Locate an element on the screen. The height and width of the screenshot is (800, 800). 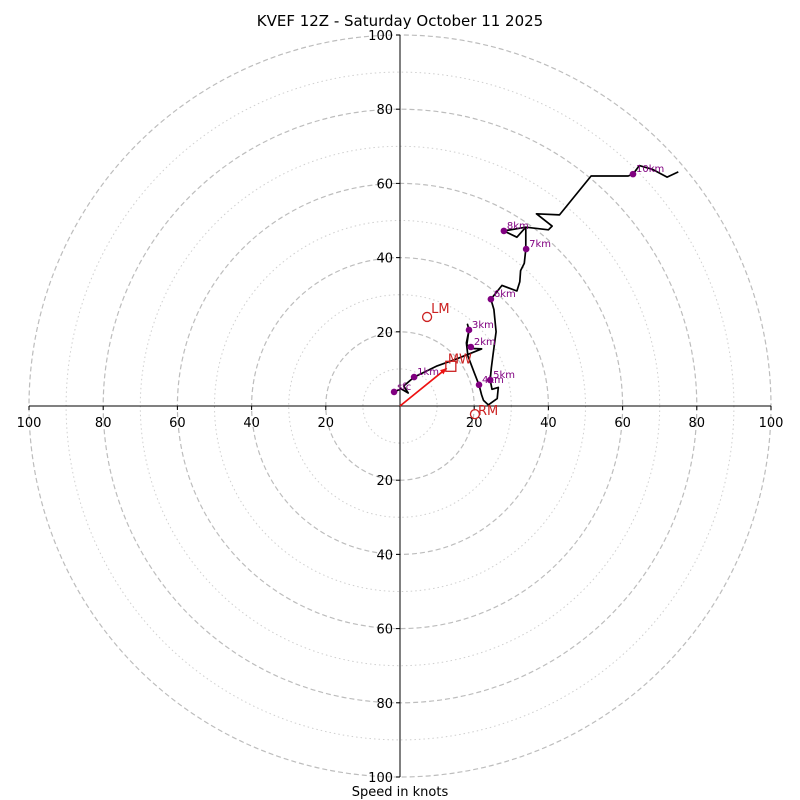
right-mover-label: RM is located at coordinates (488, 411).